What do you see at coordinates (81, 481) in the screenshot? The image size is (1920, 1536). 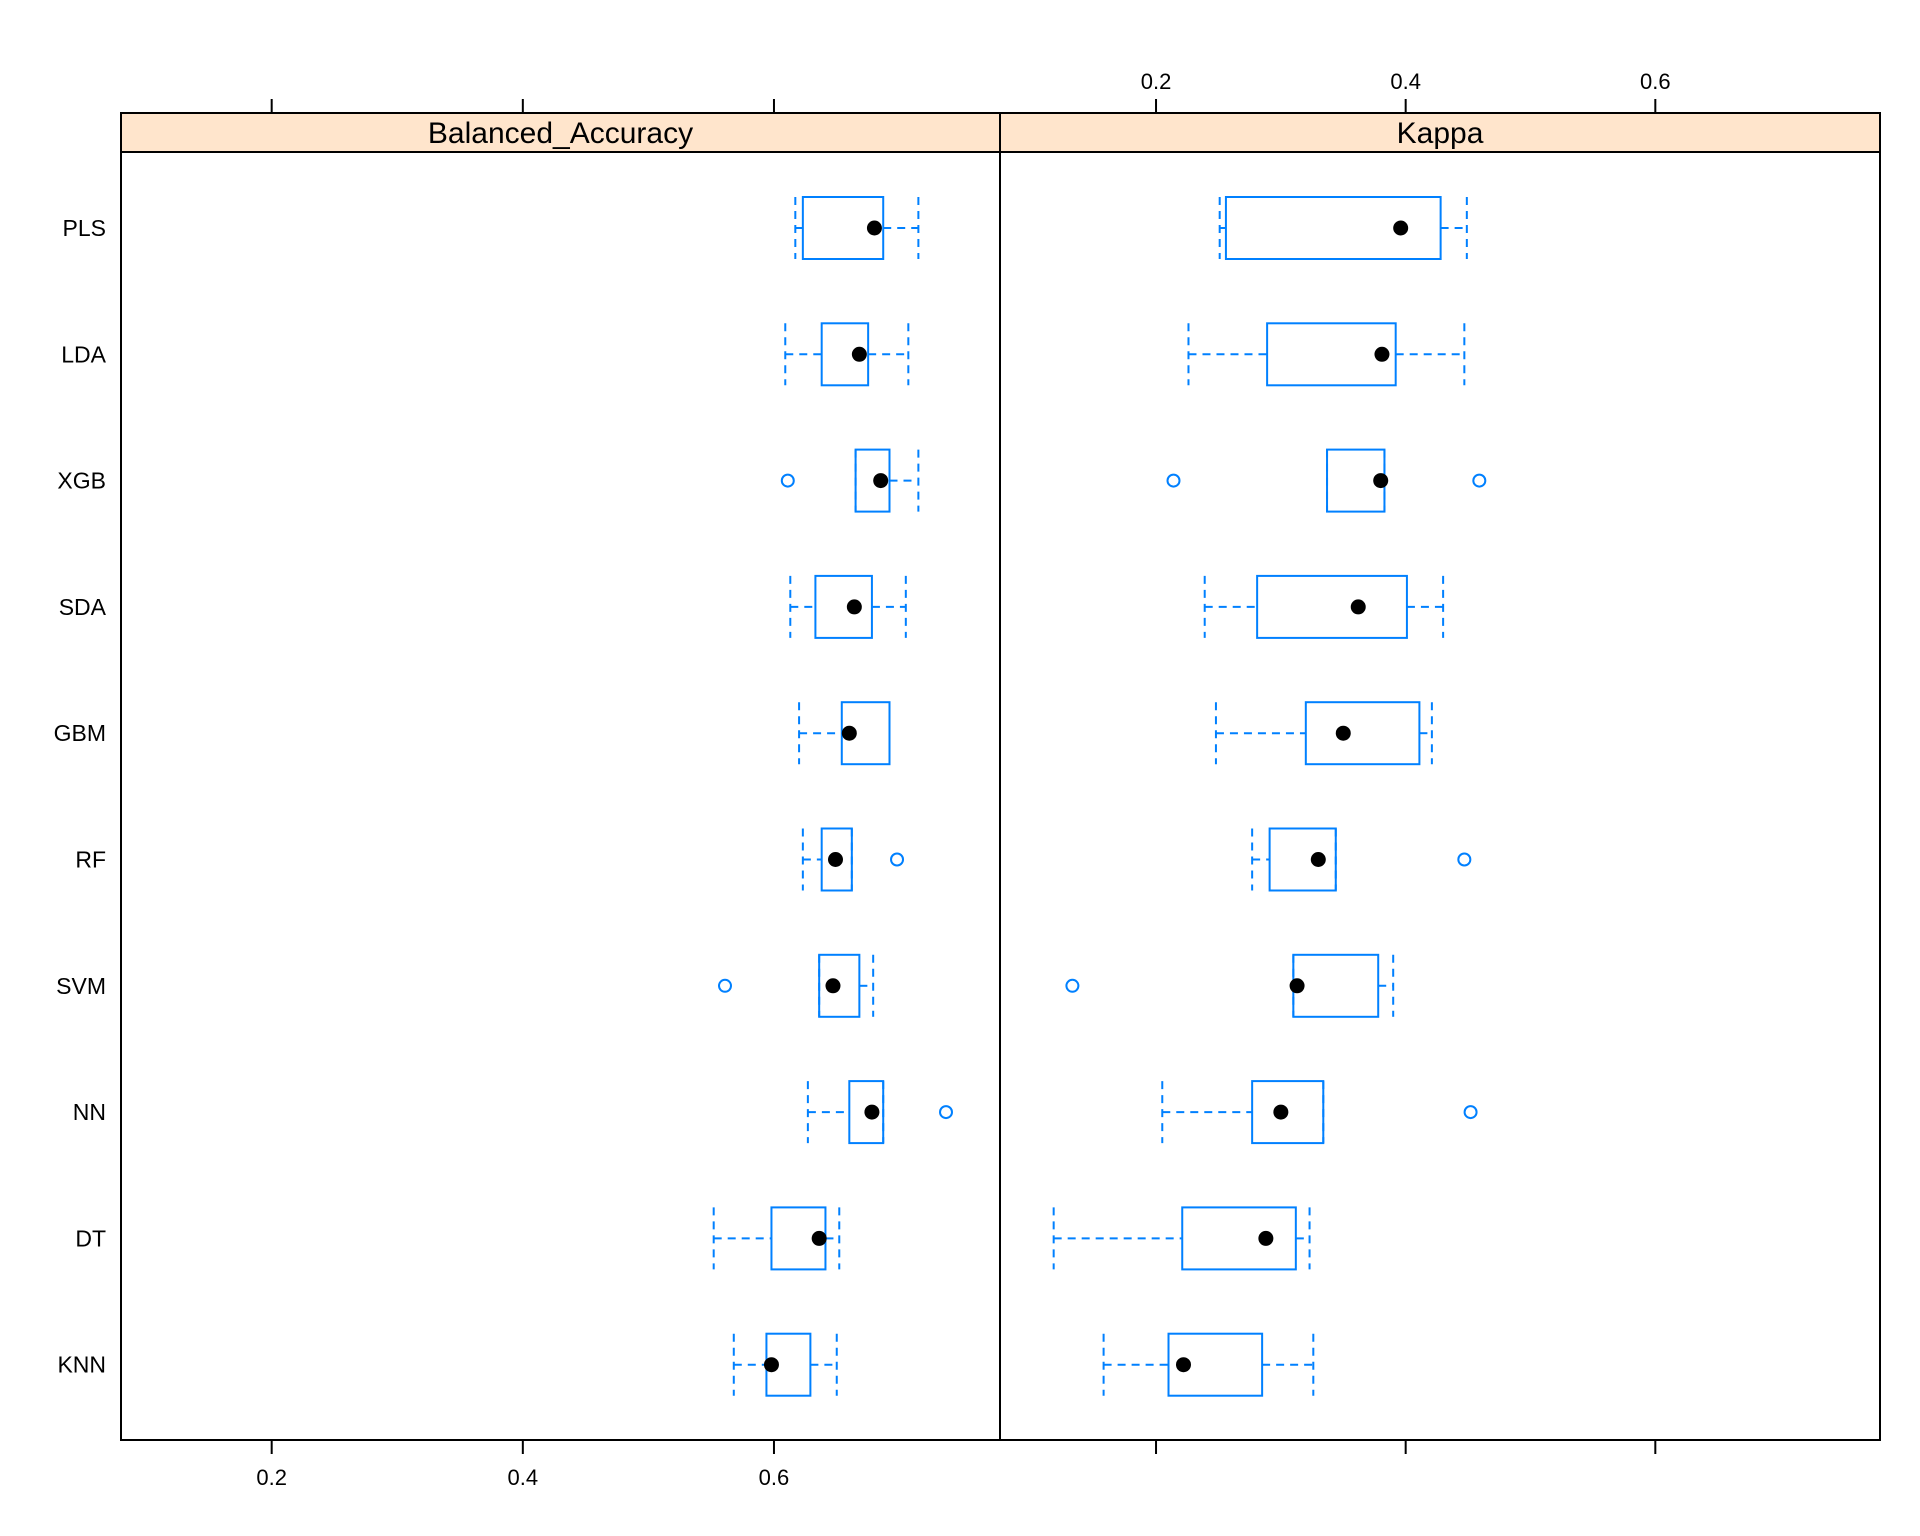 I see `category-label: XGB` at bounding box center [81, 481].